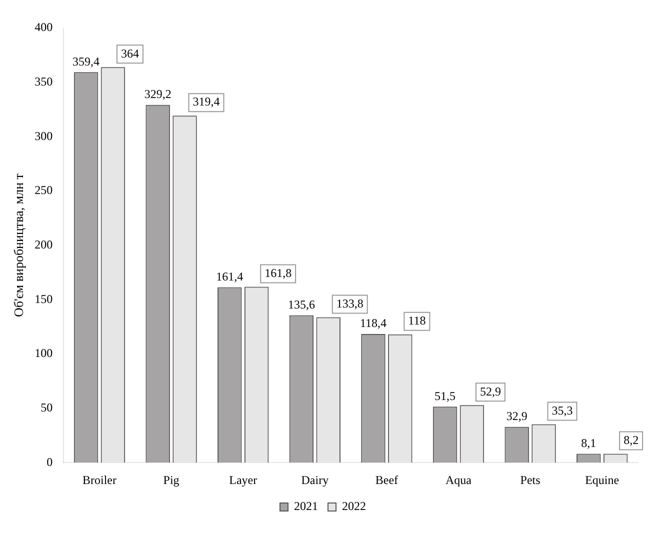 Image resolution: width=670 pixels, height=533 pixels. What do you see at coordinates (43, 299) in the screenshot?
I see `y-tick-label: 150` at bounding box center [43, 299].